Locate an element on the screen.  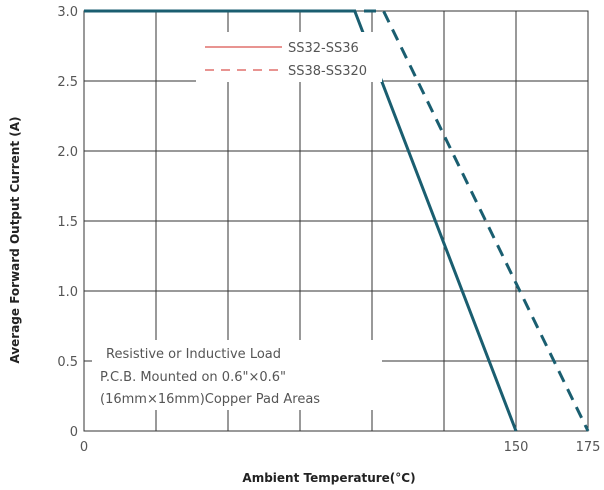
y-tick-label: 2.0 is located at coordinates (67, 152).